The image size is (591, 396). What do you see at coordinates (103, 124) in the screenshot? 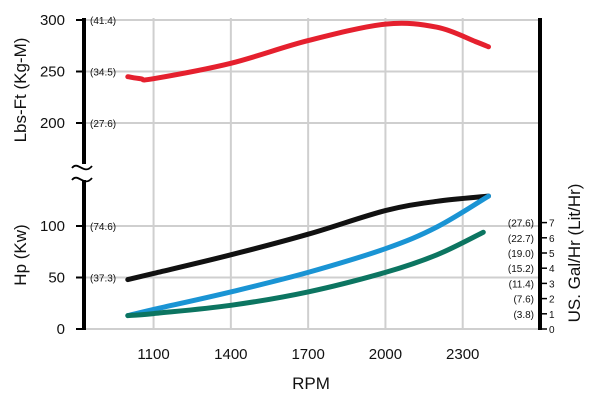
I see `torque-tick-sublabel: (27.6)` at bounding box center [103, 124].